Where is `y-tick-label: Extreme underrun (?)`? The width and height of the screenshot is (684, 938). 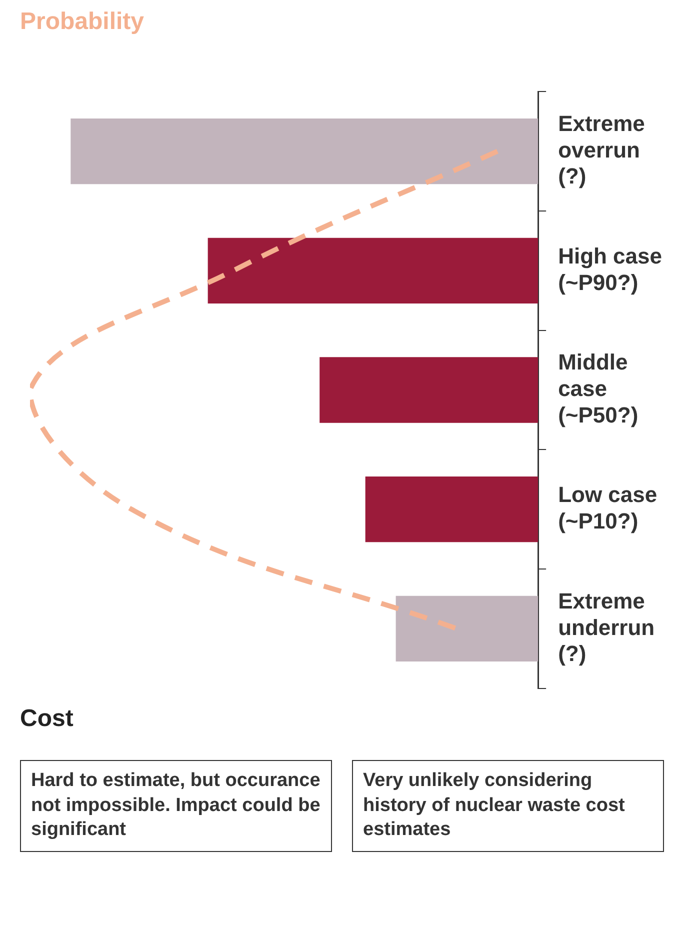
y-tick-label: Extreme underrun (?) is located at coordinates (606, 627).